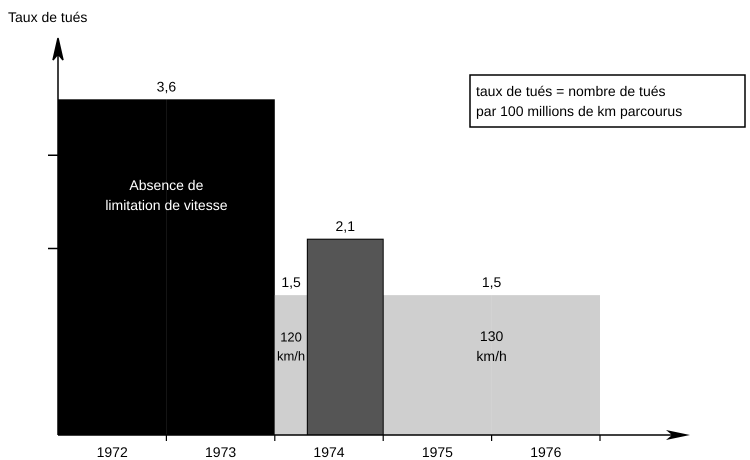  Describe the element at coordinates (166, 195) in the screenshot. I see `annotation: Absence de limitation de vitesse` at that location.